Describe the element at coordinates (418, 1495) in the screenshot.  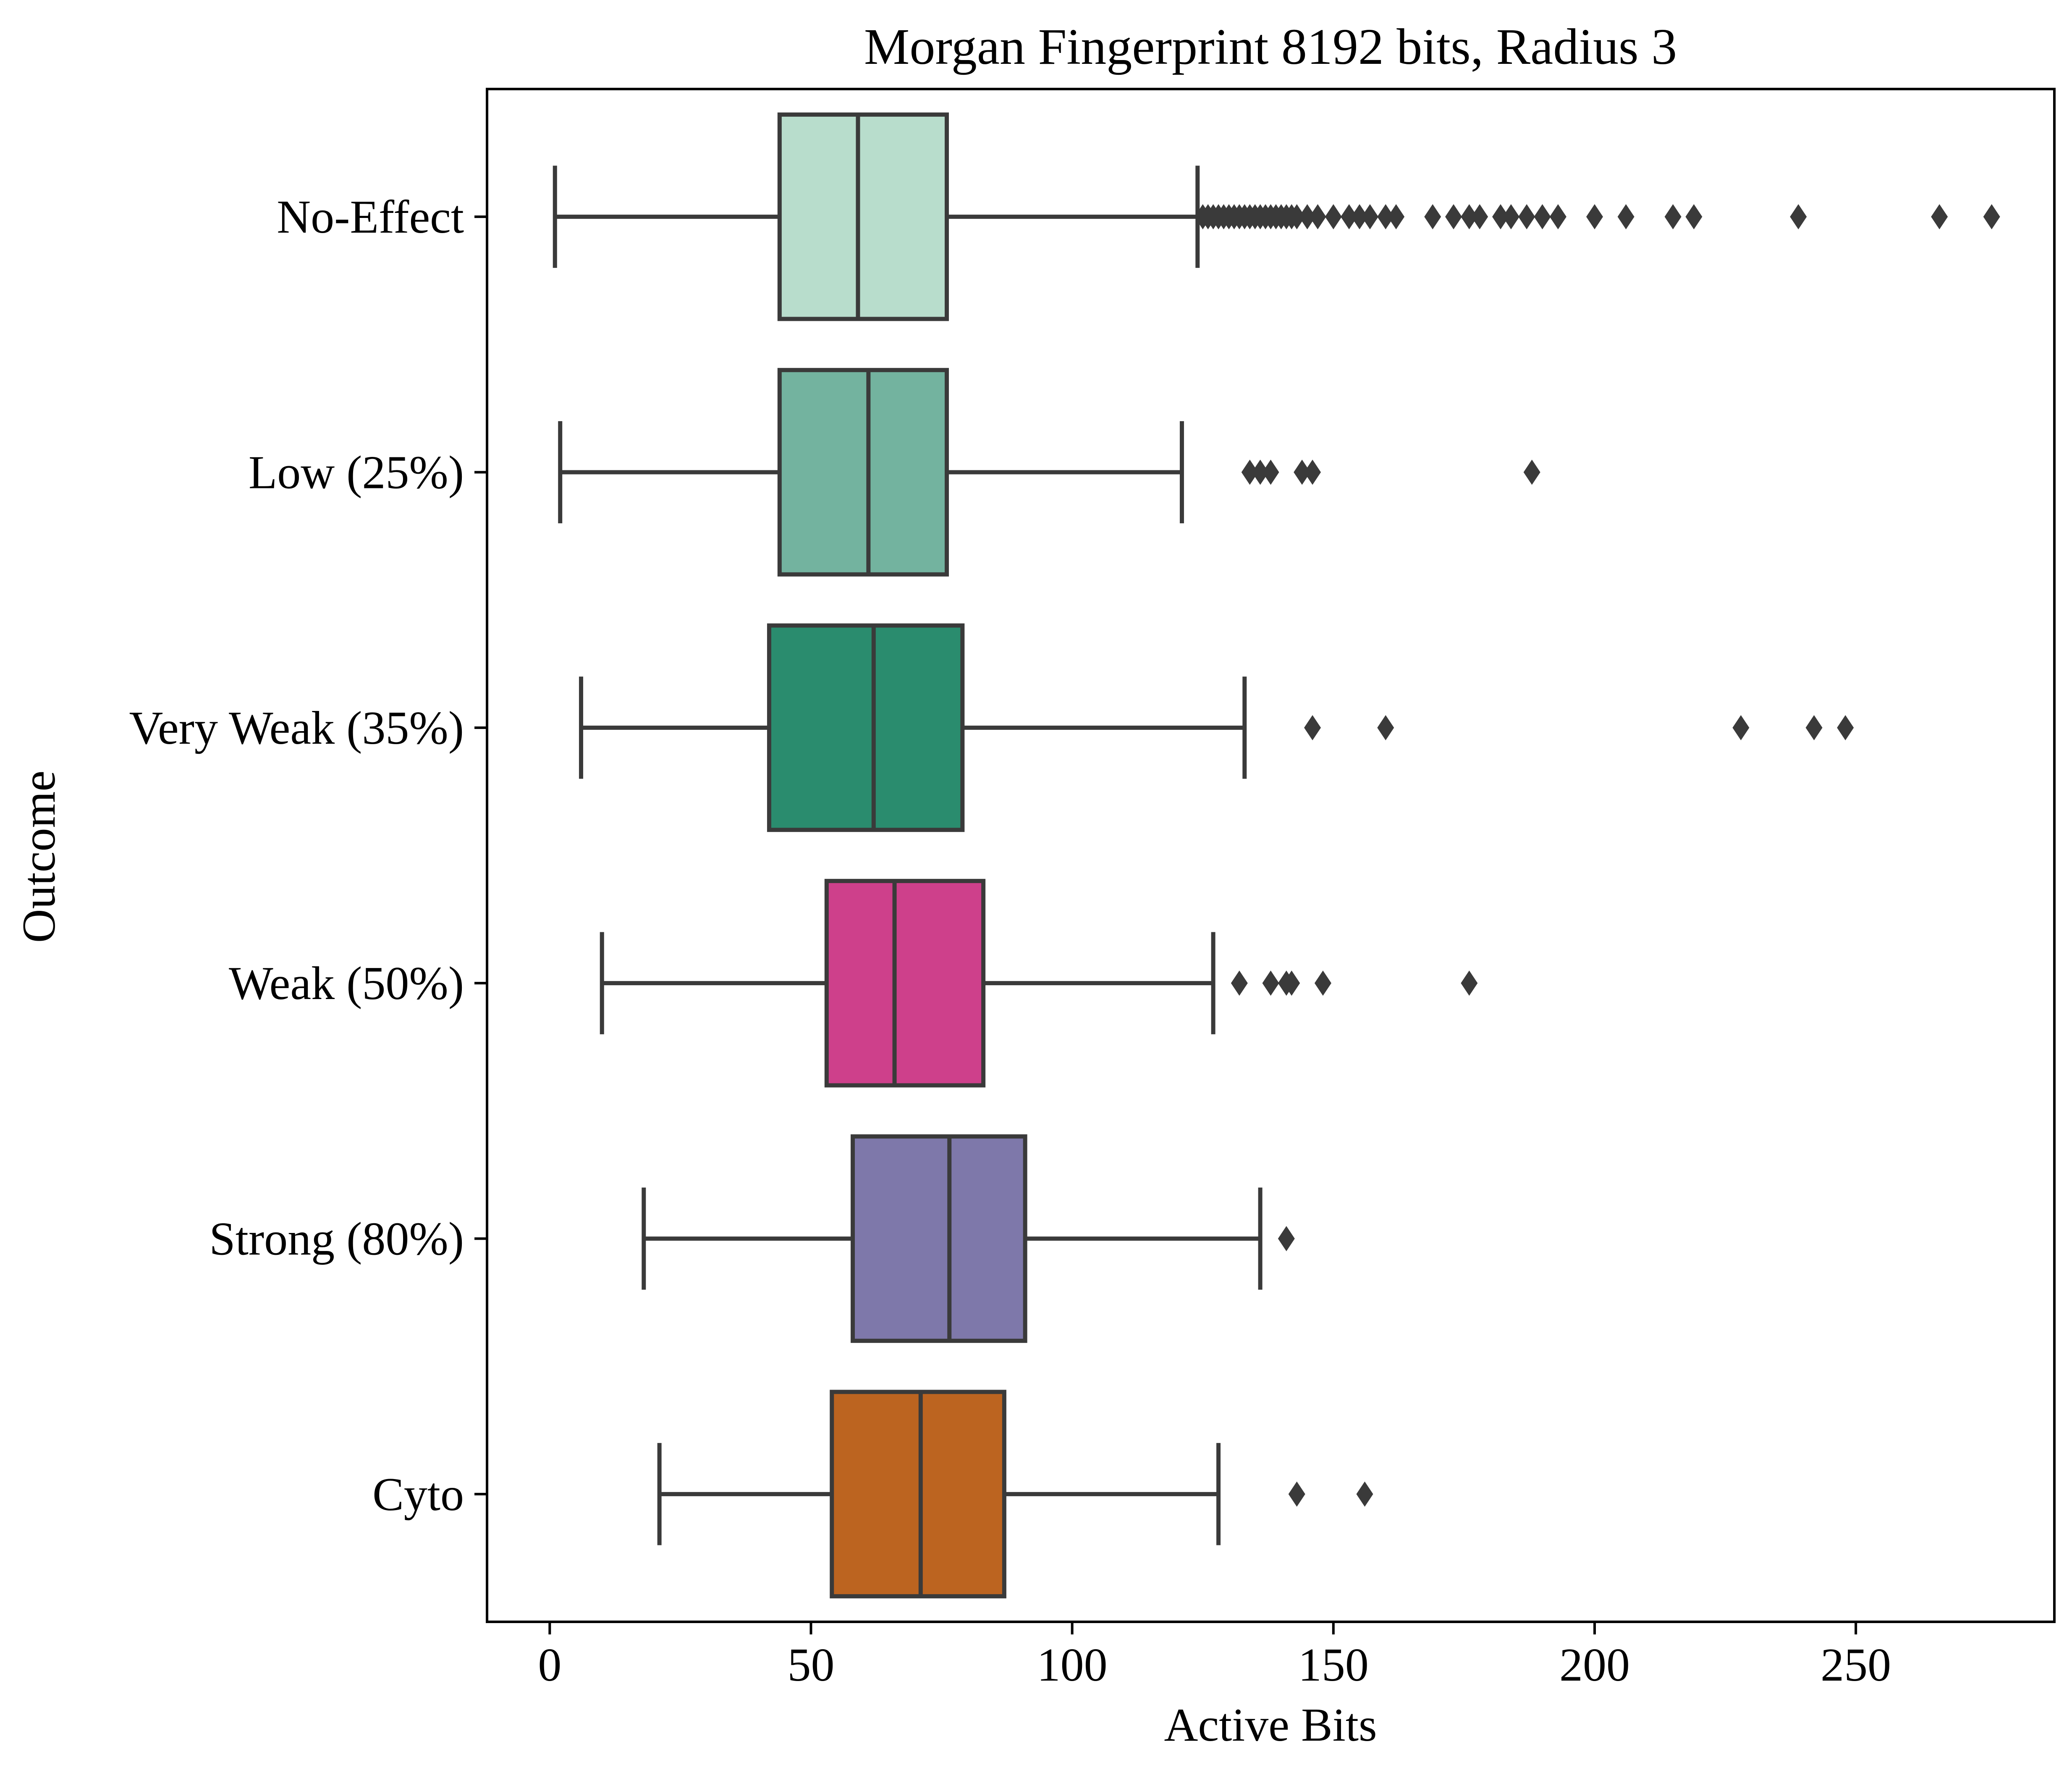
I see `y-tick-label: Cyto` at that location.